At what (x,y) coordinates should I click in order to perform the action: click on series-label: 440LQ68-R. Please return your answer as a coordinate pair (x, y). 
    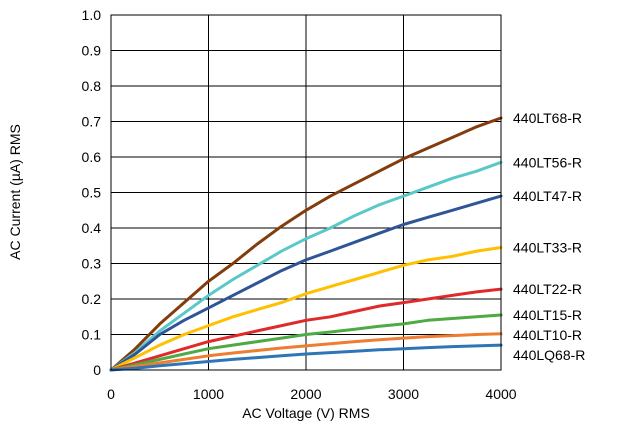
    Looking at the image, I should click on (549, 355).